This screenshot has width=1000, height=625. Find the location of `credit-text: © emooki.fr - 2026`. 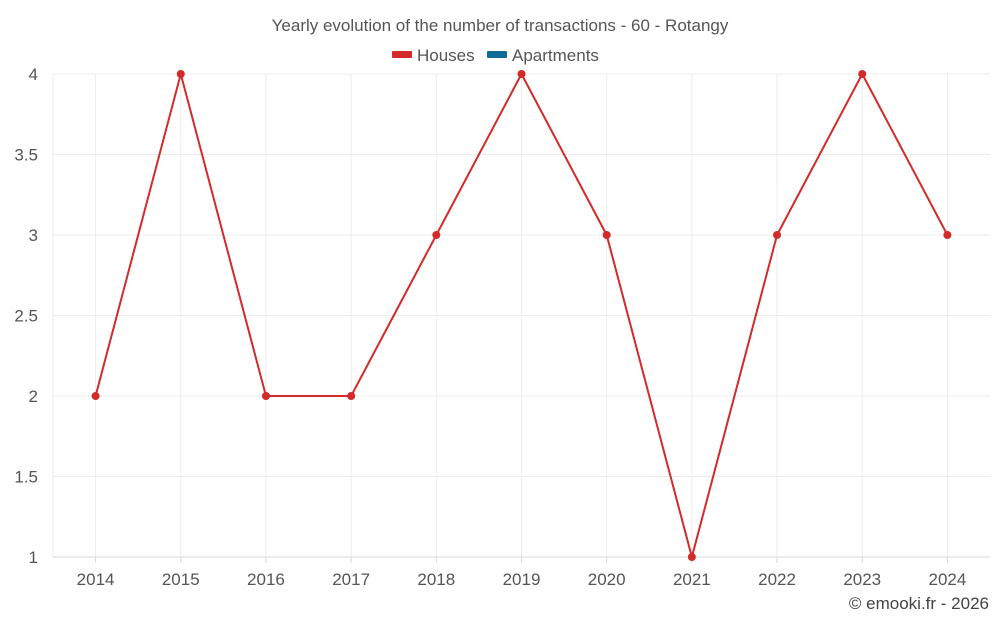

credit-text: © emooki.fr - 2026 is located at coordinates (919, 603).